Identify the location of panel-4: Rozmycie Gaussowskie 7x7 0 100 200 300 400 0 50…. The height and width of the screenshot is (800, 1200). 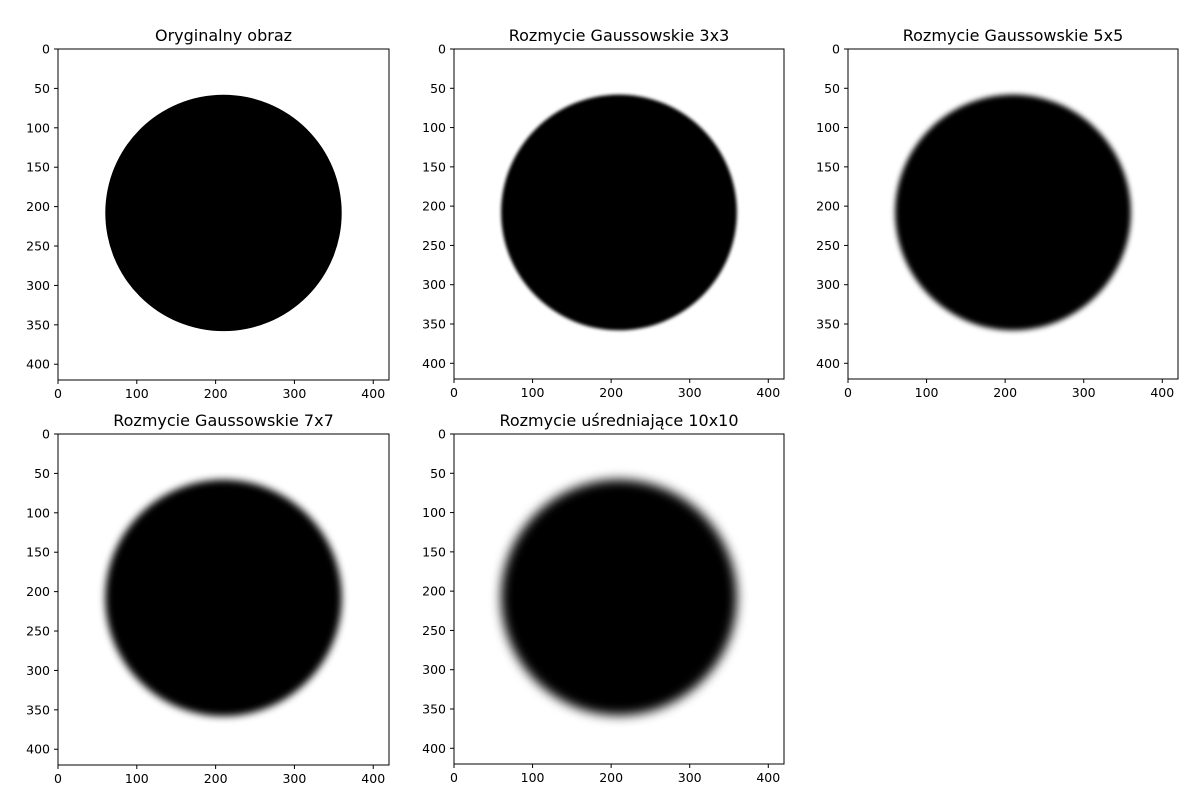
(208, 598).